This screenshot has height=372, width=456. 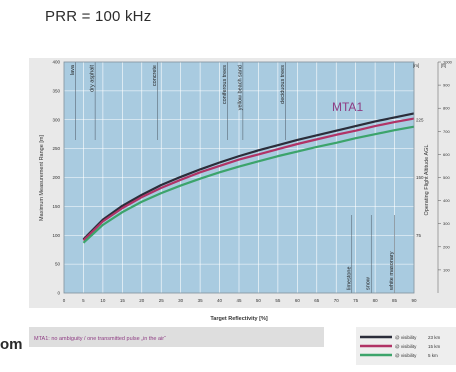 What do you see at coordinates (392, 271) in the screenshot?
I see `material-label: white masonary` at bounding box center [392, 271].